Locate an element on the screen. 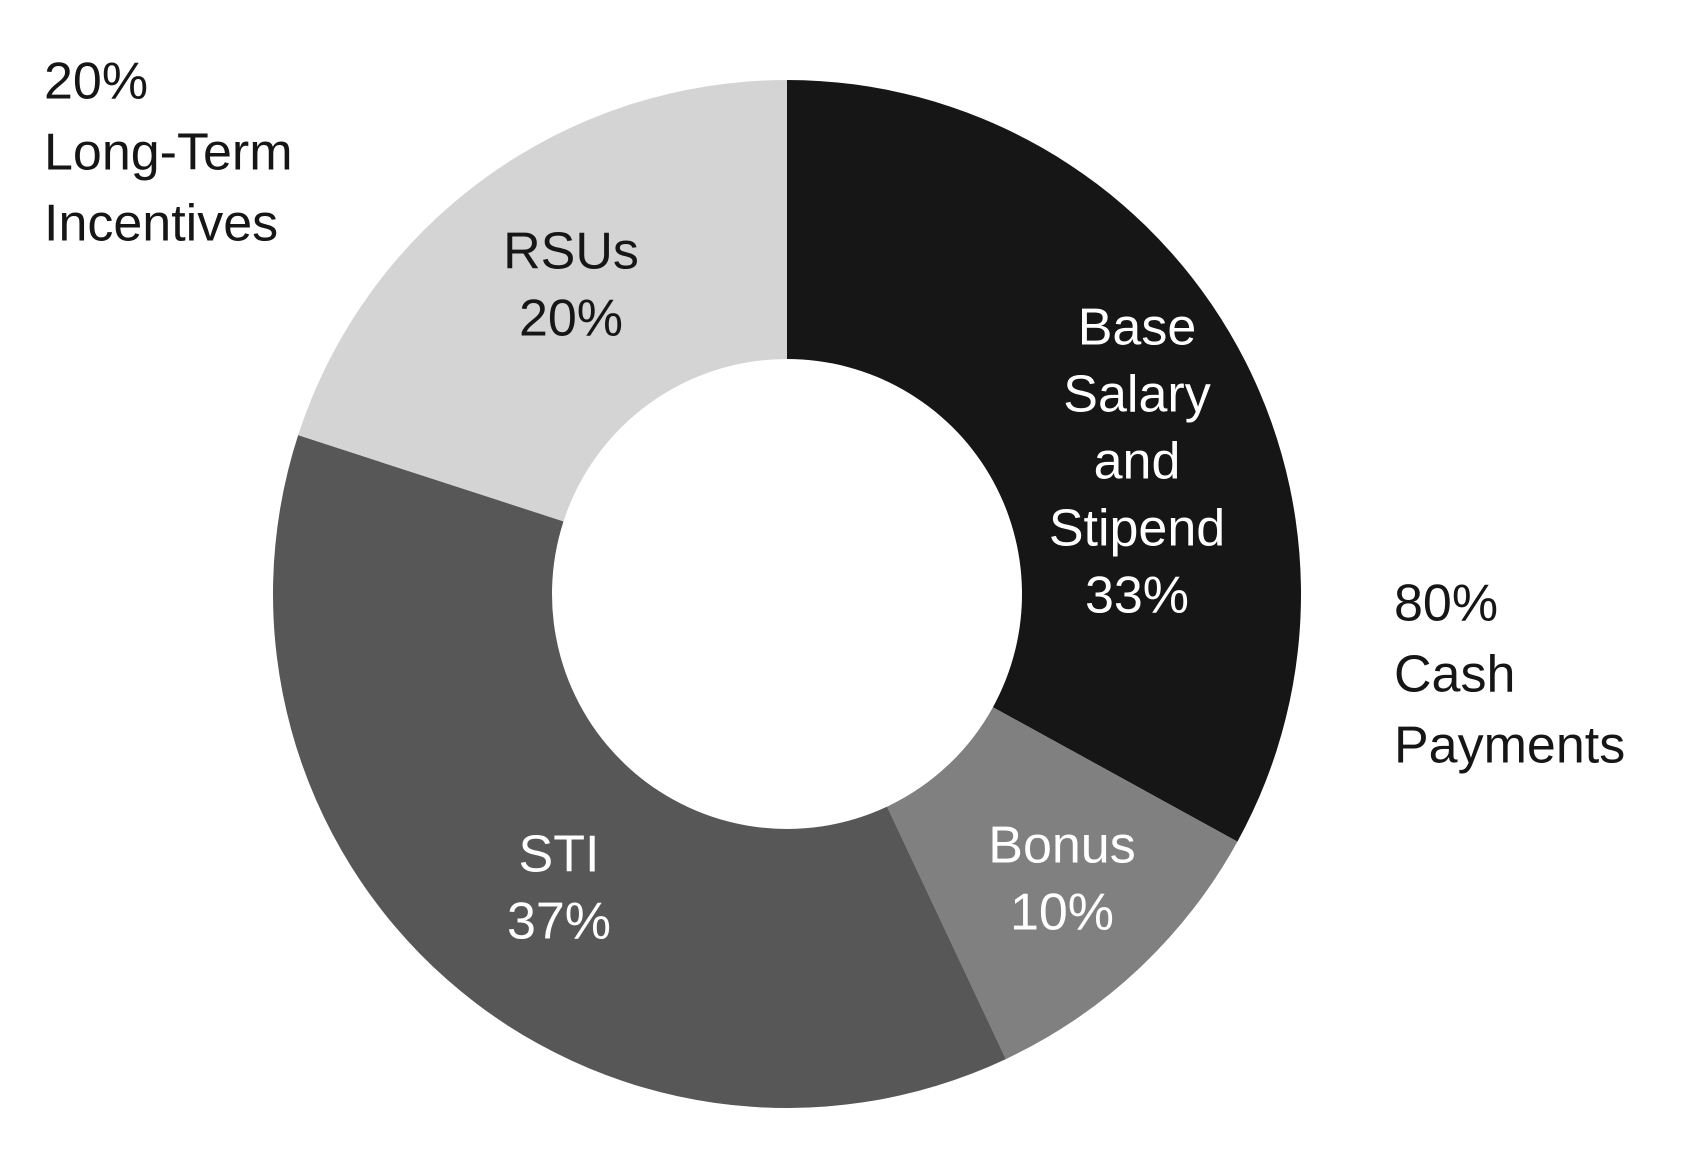  slice-label: RSUs is located at coordinates (571, 252).